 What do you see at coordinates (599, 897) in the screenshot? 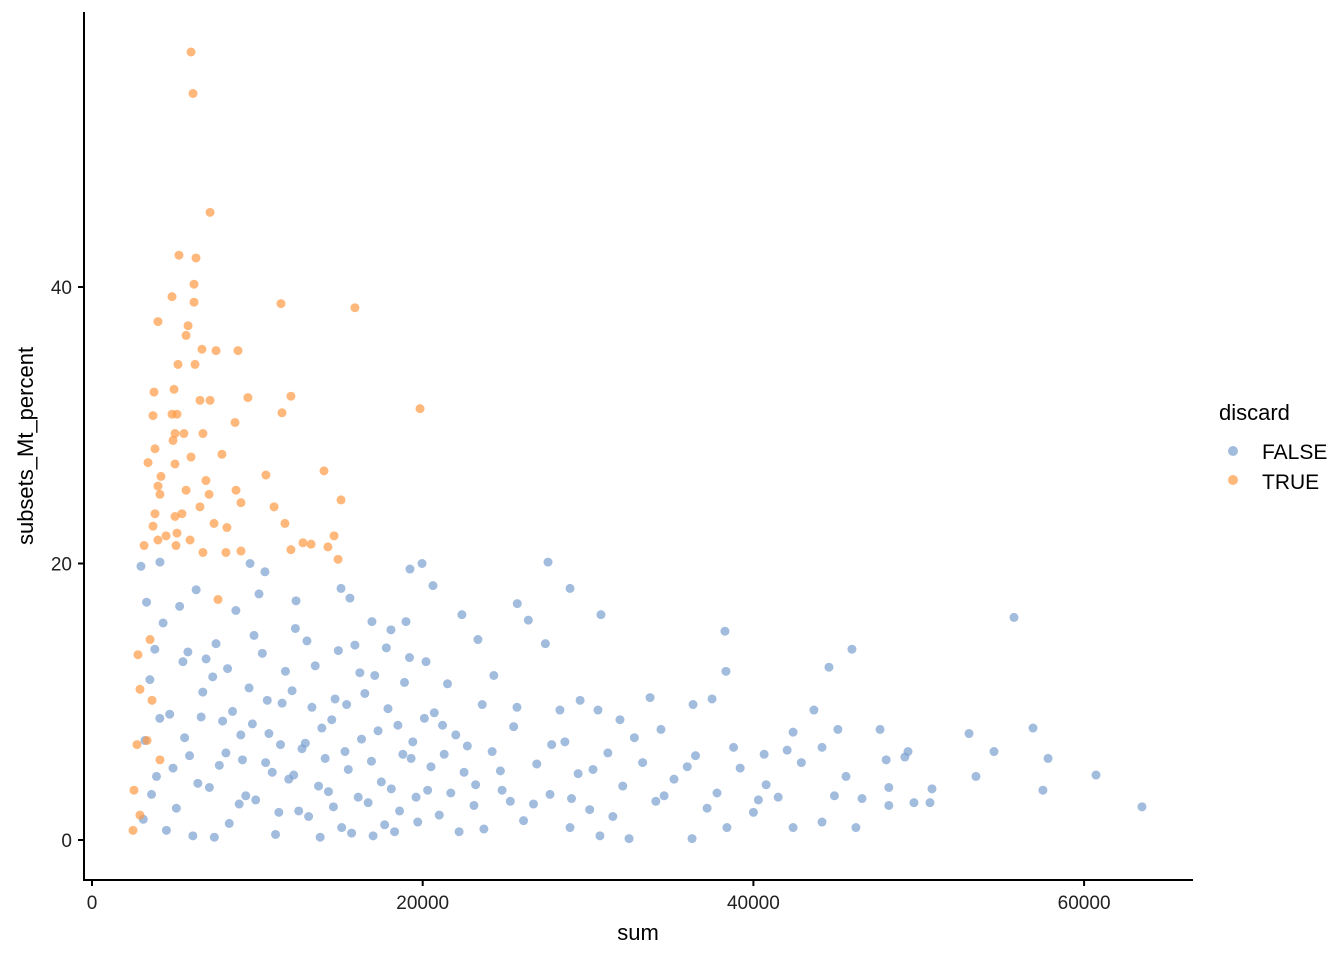
I see `x-ticks: 0 20000 40000 60000` at bounding box center [599, 897].